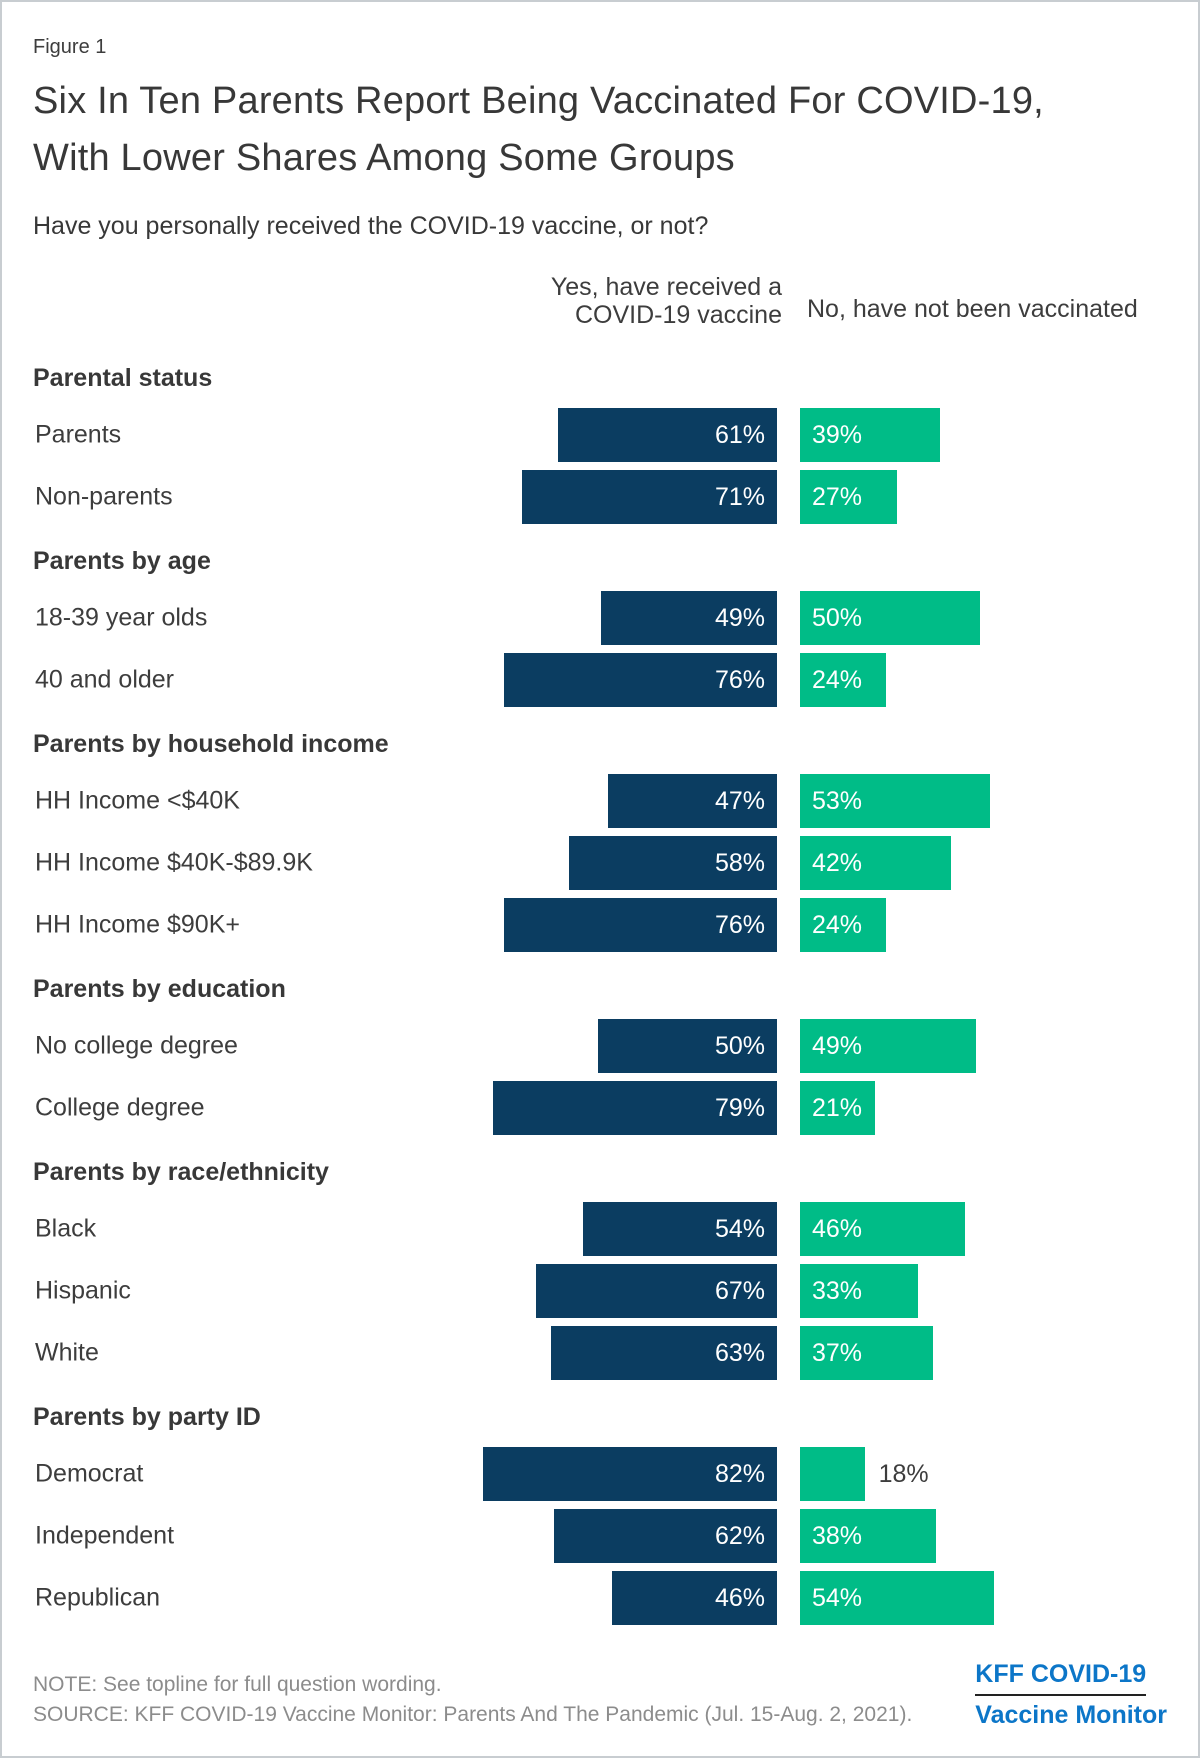 This screenshot has height=1758, width=1200. What do you see at coordinates (137, 924) in the screenshot?
I see `row-label: HH Income $90K+` at bounding box center [137, 924].